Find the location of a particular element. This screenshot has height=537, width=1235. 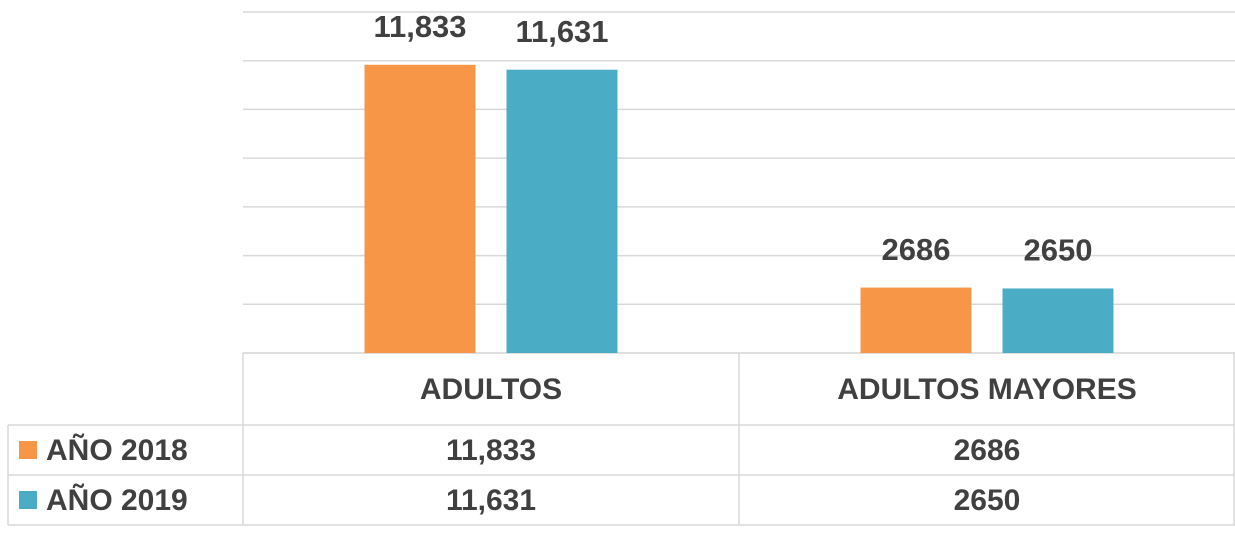

category-label: ADULTOS MAYORES is located at coordinates (987, 389).